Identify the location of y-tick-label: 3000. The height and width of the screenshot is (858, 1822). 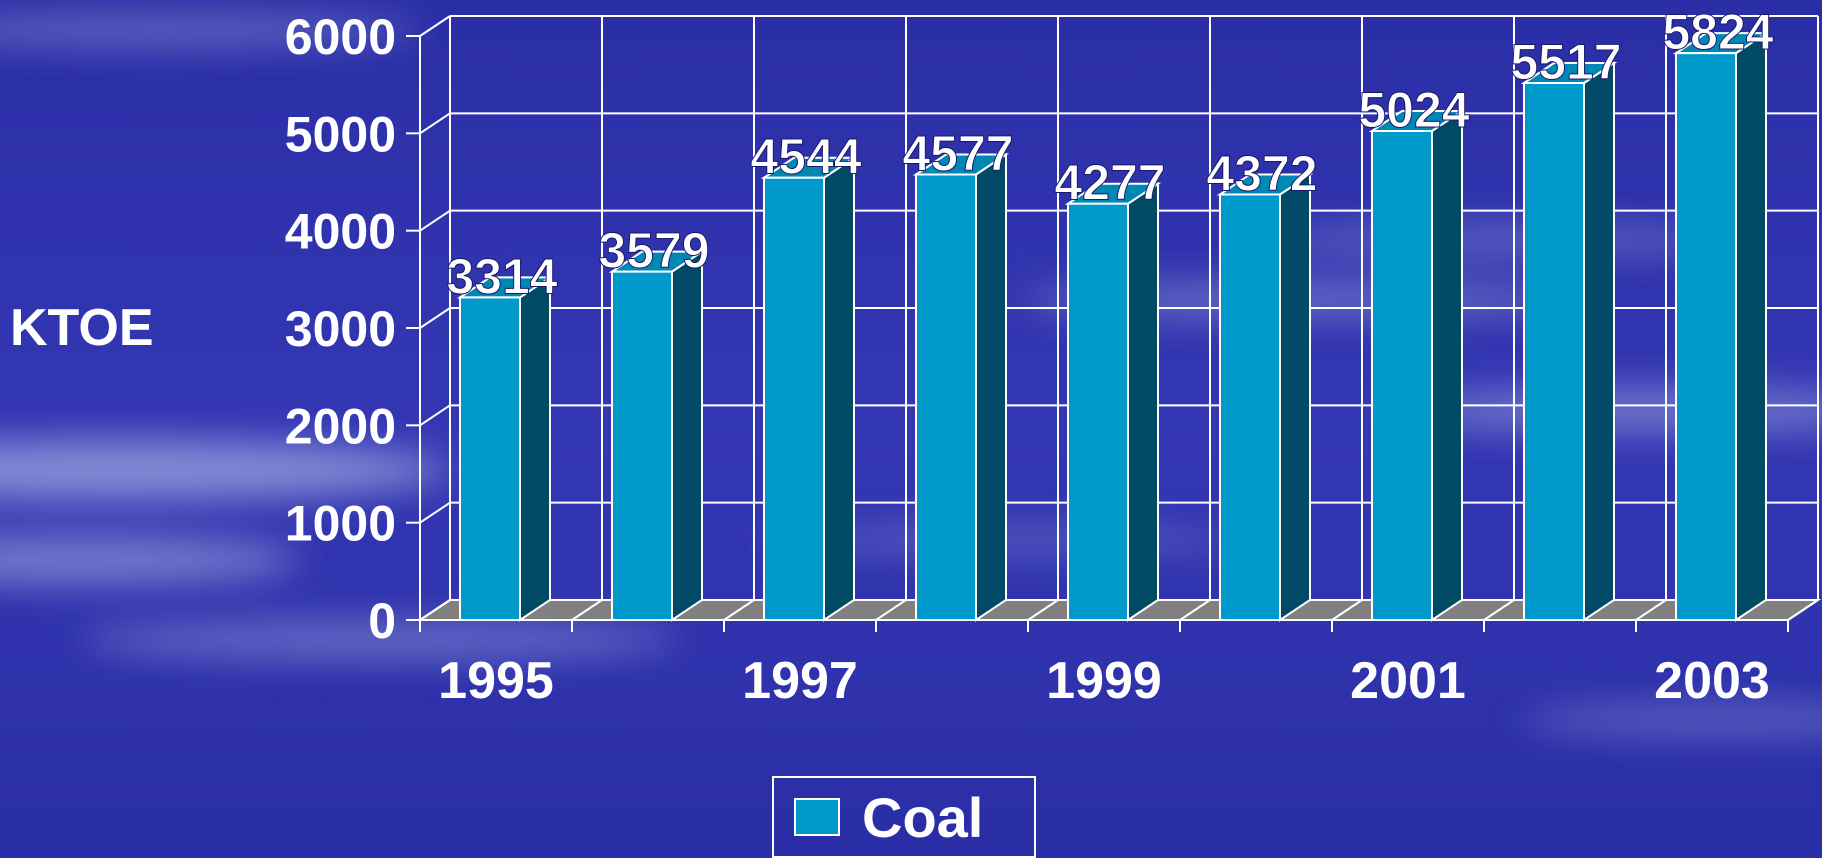
(340, 329).